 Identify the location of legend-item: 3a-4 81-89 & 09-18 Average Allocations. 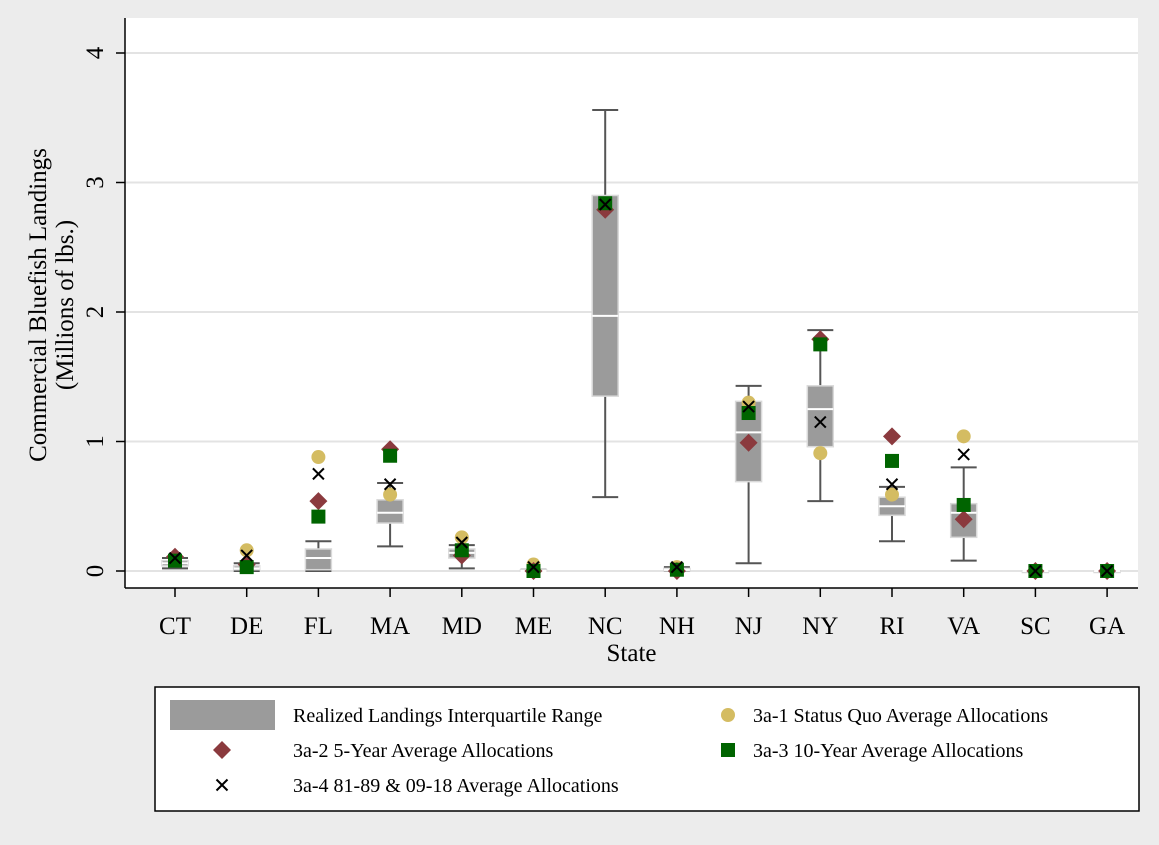
(417, 786).